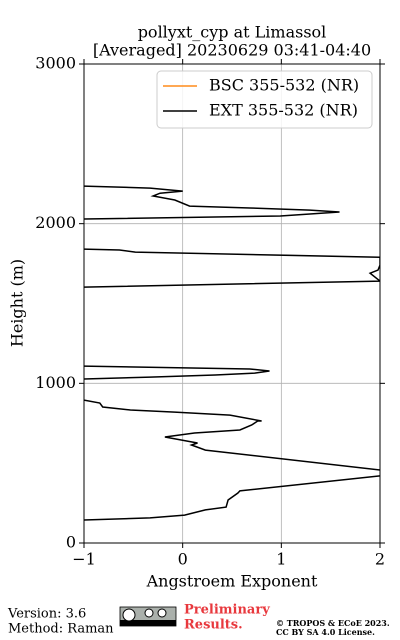 The width and height of the screenshot is (400, 640). What do you see at coordinates (283, 110) in the screenshot?
I see `legend-label: EXT 355-532 (NR)` at bounding box center [283, 110].